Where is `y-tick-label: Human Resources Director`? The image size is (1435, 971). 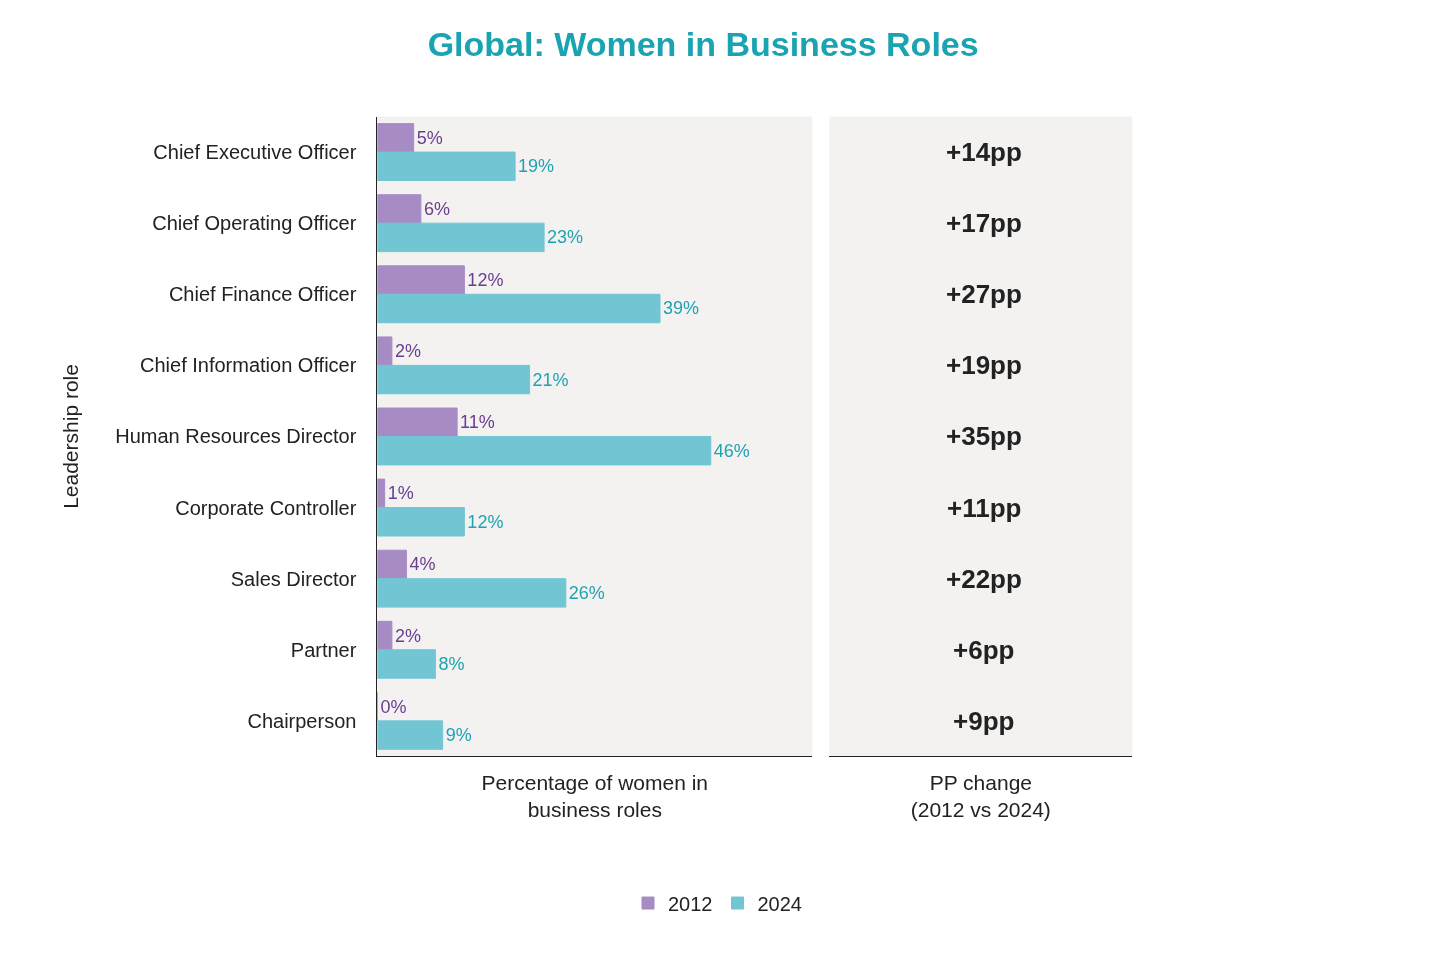
y-tick-label: Human Resources Director is located at coordinates (236, 436).